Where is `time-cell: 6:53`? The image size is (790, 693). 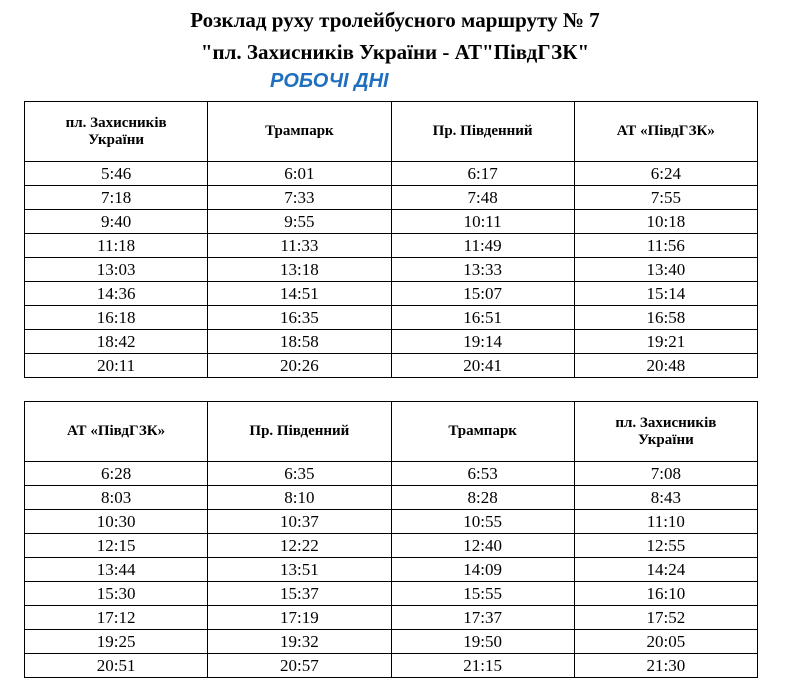 time-cell: 6:53 is located at coordinates (482, 473).